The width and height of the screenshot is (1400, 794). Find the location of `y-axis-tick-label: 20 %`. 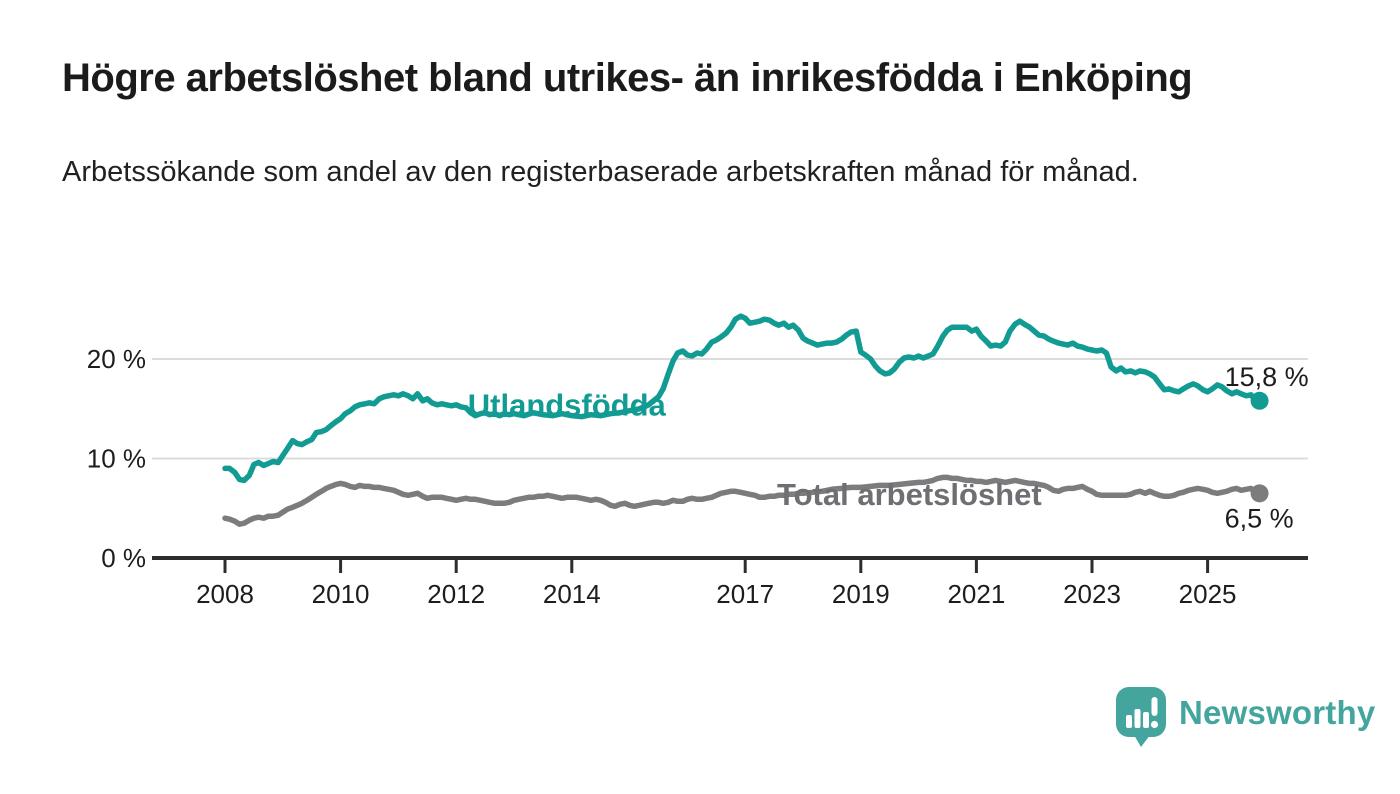

y-axis-tick-label: 20 % is located at coordinates (116, 359).